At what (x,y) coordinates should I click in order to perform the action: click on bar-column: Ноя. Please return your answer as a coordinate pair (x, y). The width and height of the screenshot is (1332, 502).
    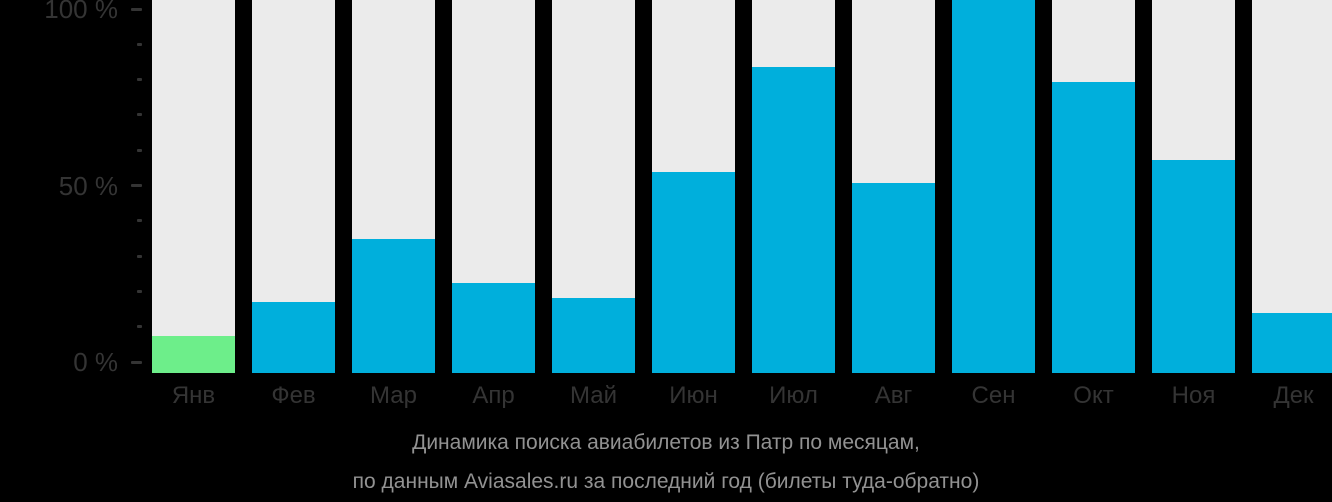
    Looking at the image, I should click on (1193, 204).